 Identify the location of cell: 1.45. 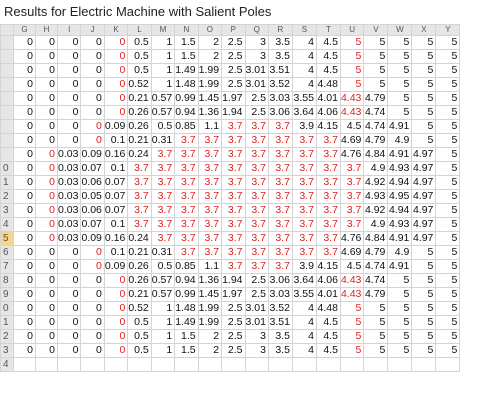
(210, 294).